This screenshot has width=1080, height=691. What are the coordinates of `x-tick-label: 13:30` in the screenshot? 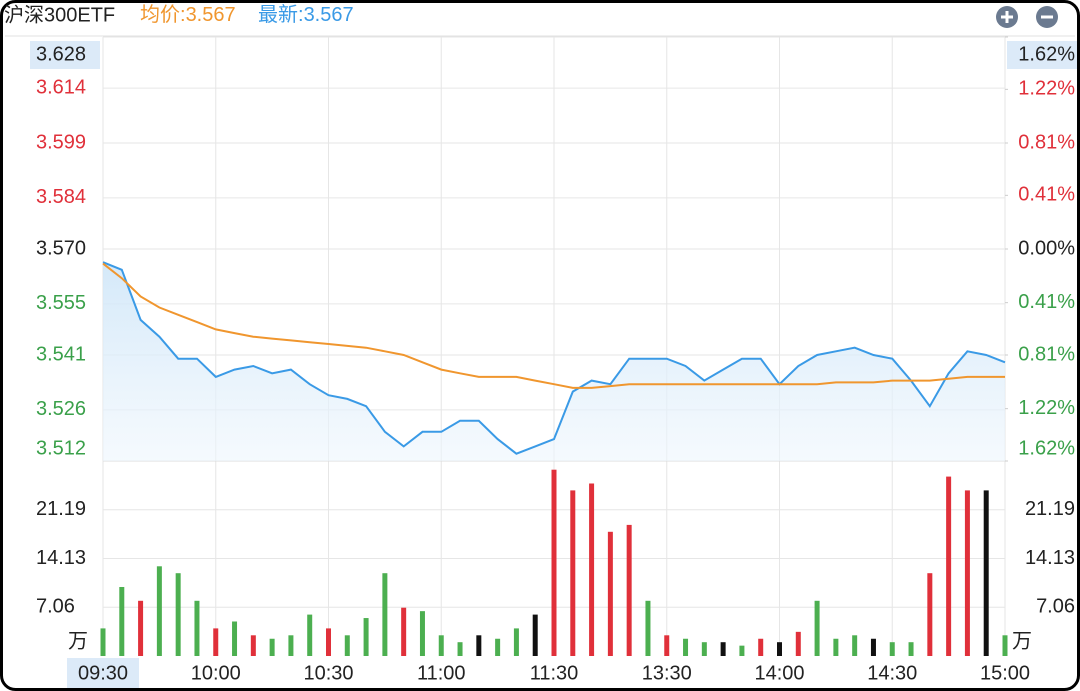 It's located at (667, 673).